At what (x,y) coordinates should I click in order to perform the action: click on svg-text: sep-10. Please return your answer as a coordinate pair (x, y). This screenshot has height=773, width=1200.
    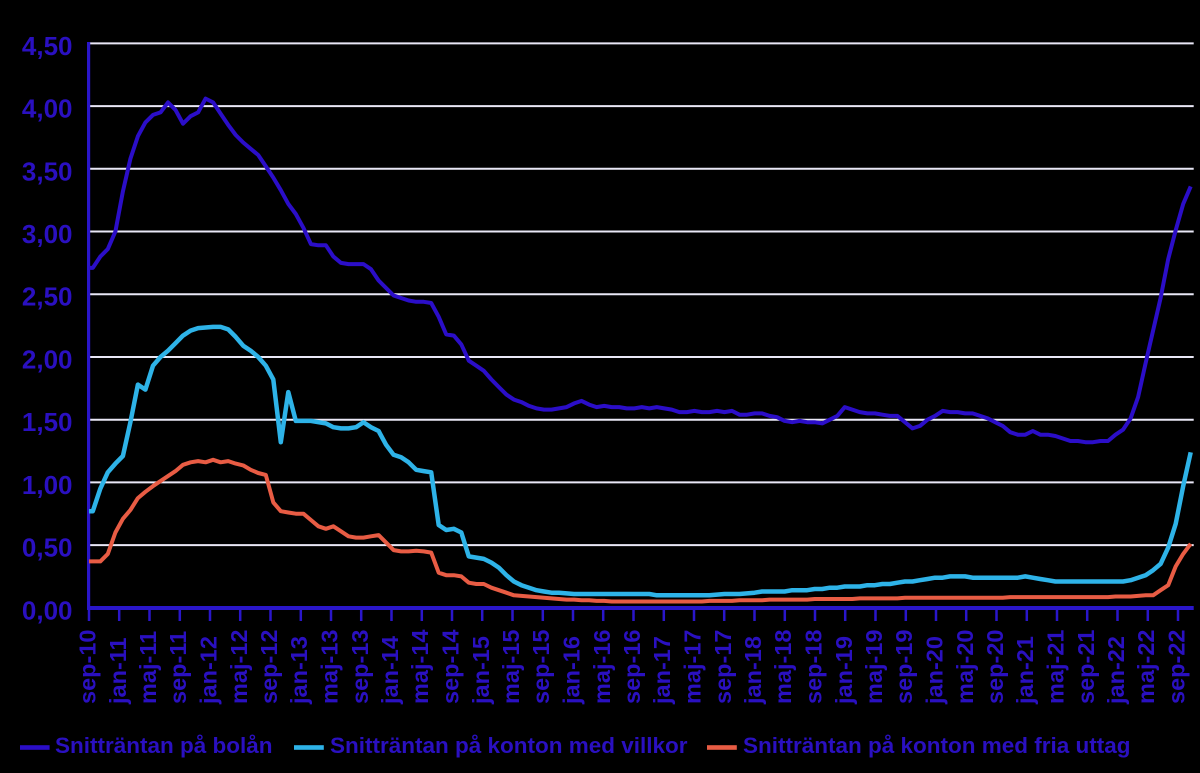
    Looking at the image, I should click on (88, 667).